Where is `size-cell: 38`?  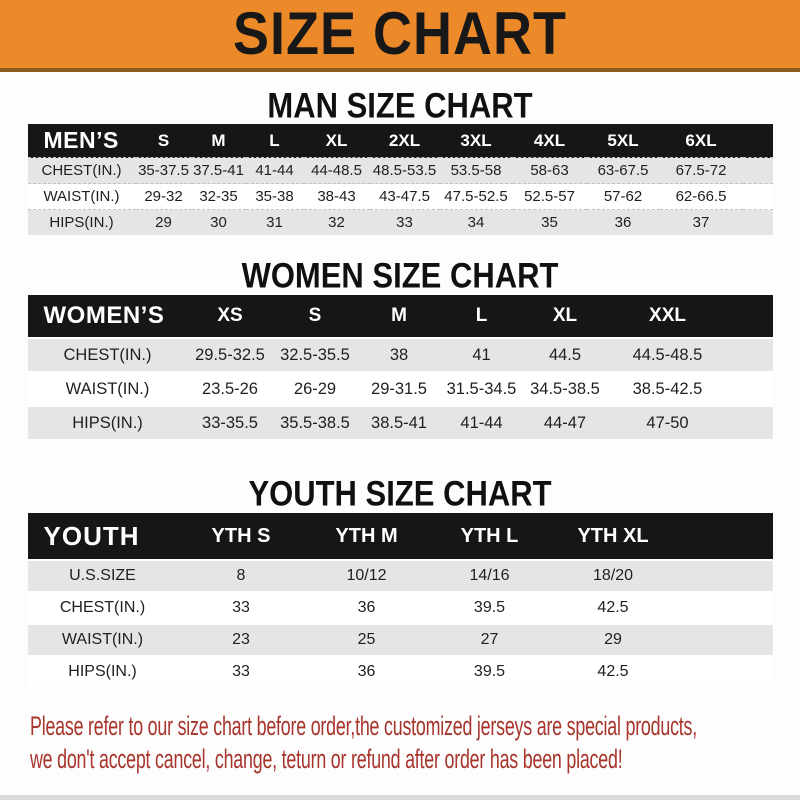 size-cell: 38 is located at coordinates (399, 355).